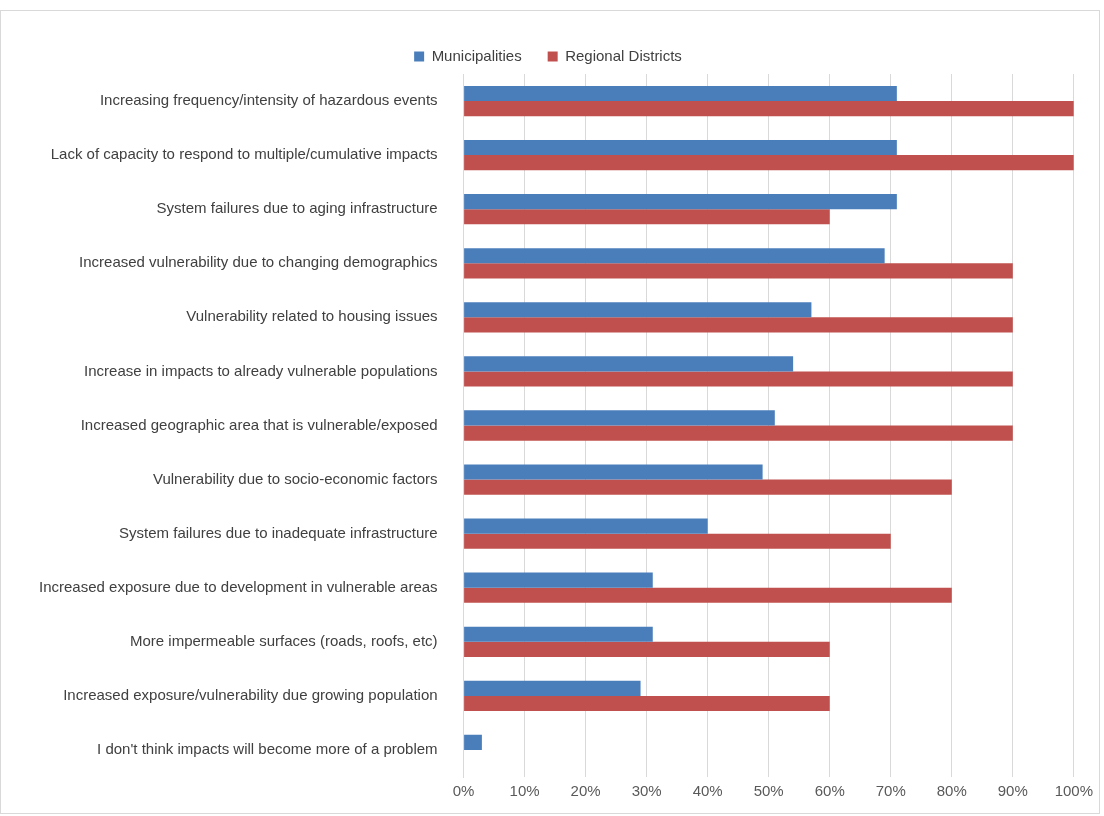 The width and height of the screenshot is (1104, 816). What do you see at coordinates (1012, 791) in the screenshot?
I see `x-tick-label: 90%` at bounding box center [1012, 791].